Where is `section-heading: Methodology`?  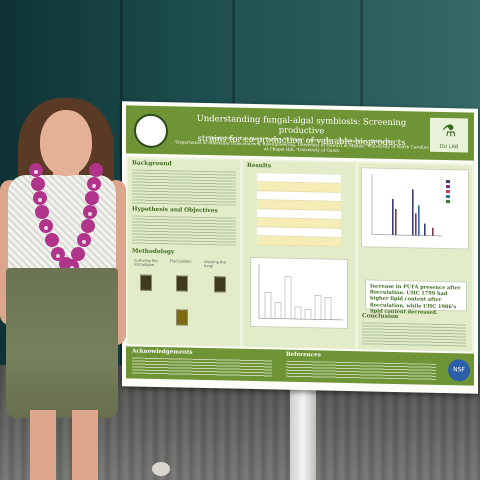 section-heading: Methodology is located at coordinates (153, 252).